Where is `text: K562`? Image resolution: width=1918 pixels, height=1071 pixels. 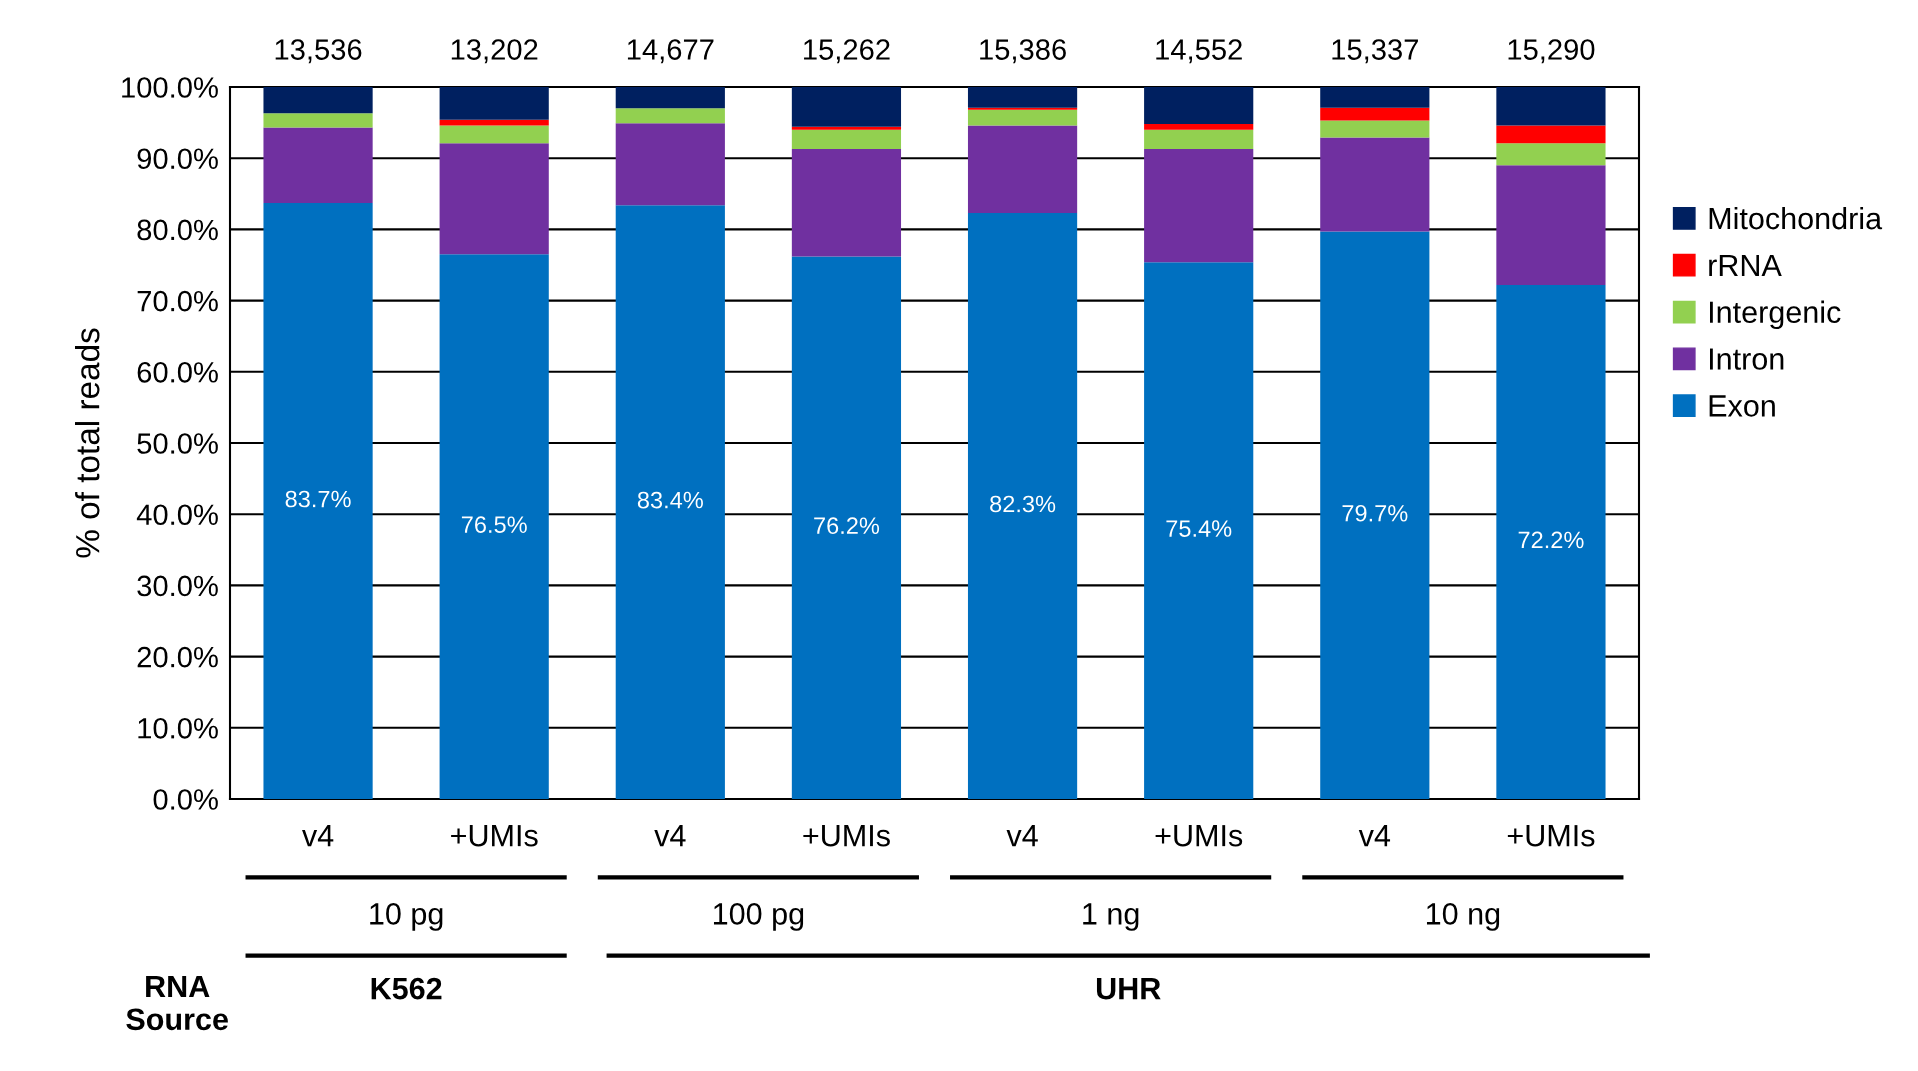
text: K562 is located at coordinates (406, 988).